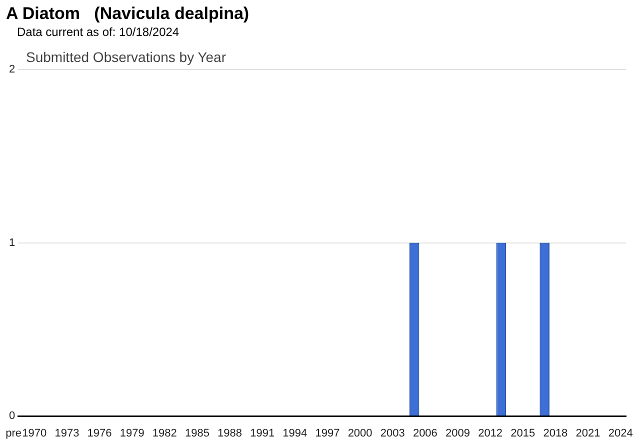 This screenshot has height=442, width=640. Describe the element at coordinates (327, 434) in the screenshot. I see `x-tick-label: 1997` at that location.